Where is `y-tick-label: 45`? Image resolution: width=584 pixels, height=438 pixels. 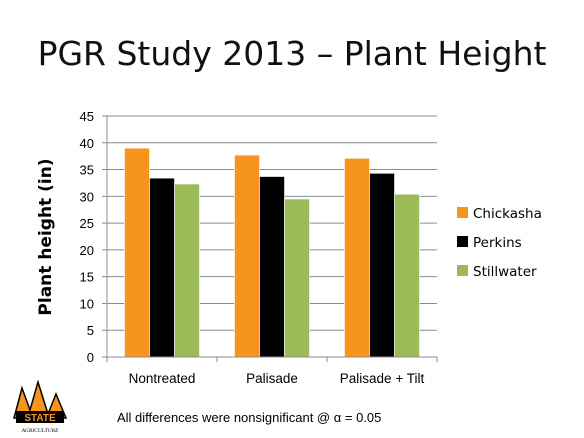
y-tick-label: 45 is located at coordinates (87, 116).